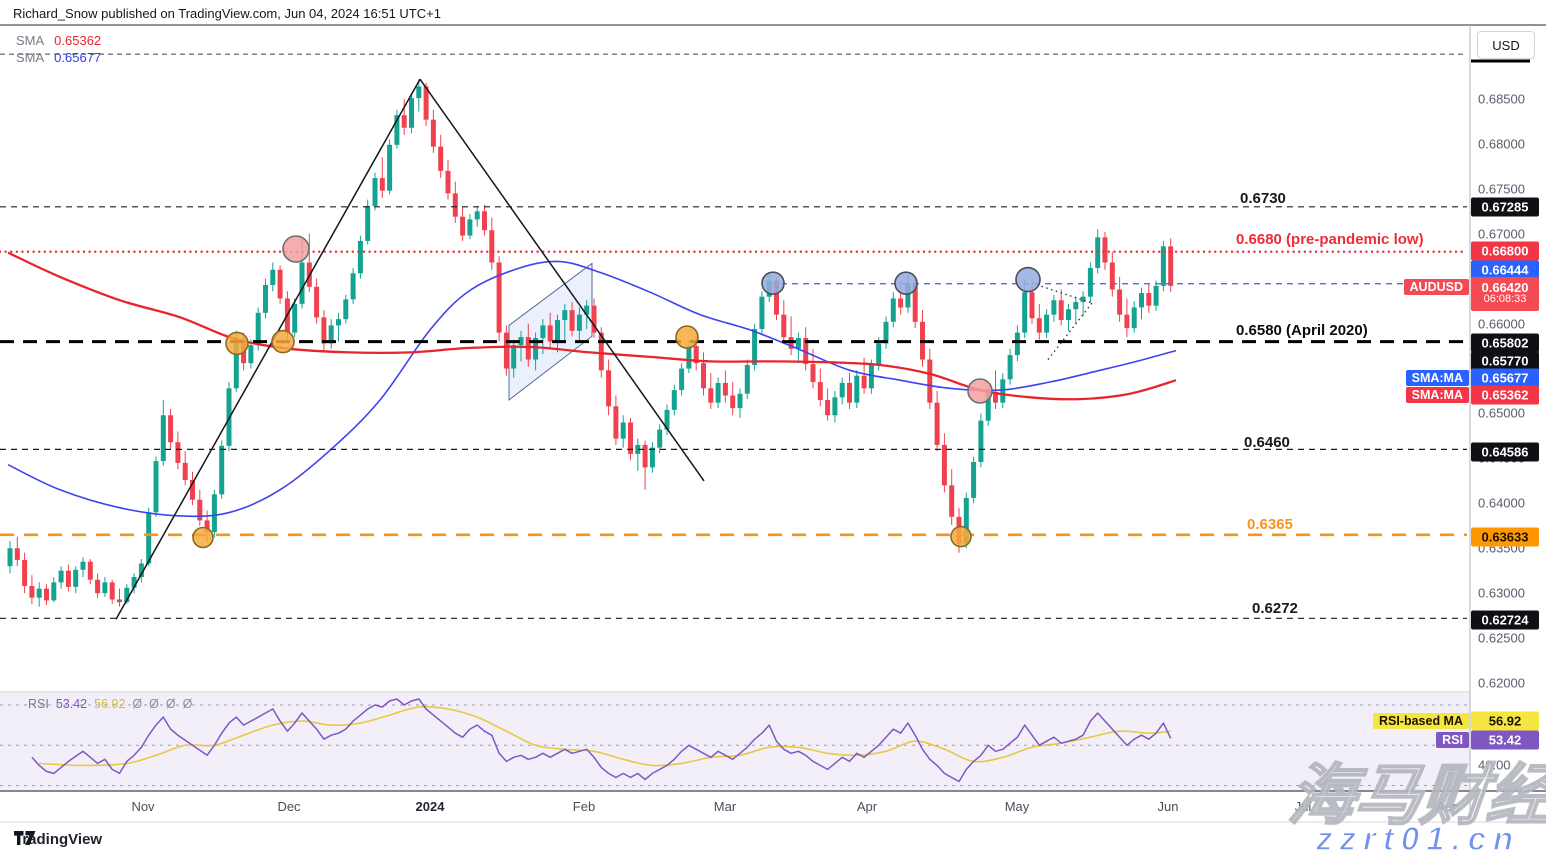  I want to click on price-badge-0.65770: 0.65770, so click(1505, 361).